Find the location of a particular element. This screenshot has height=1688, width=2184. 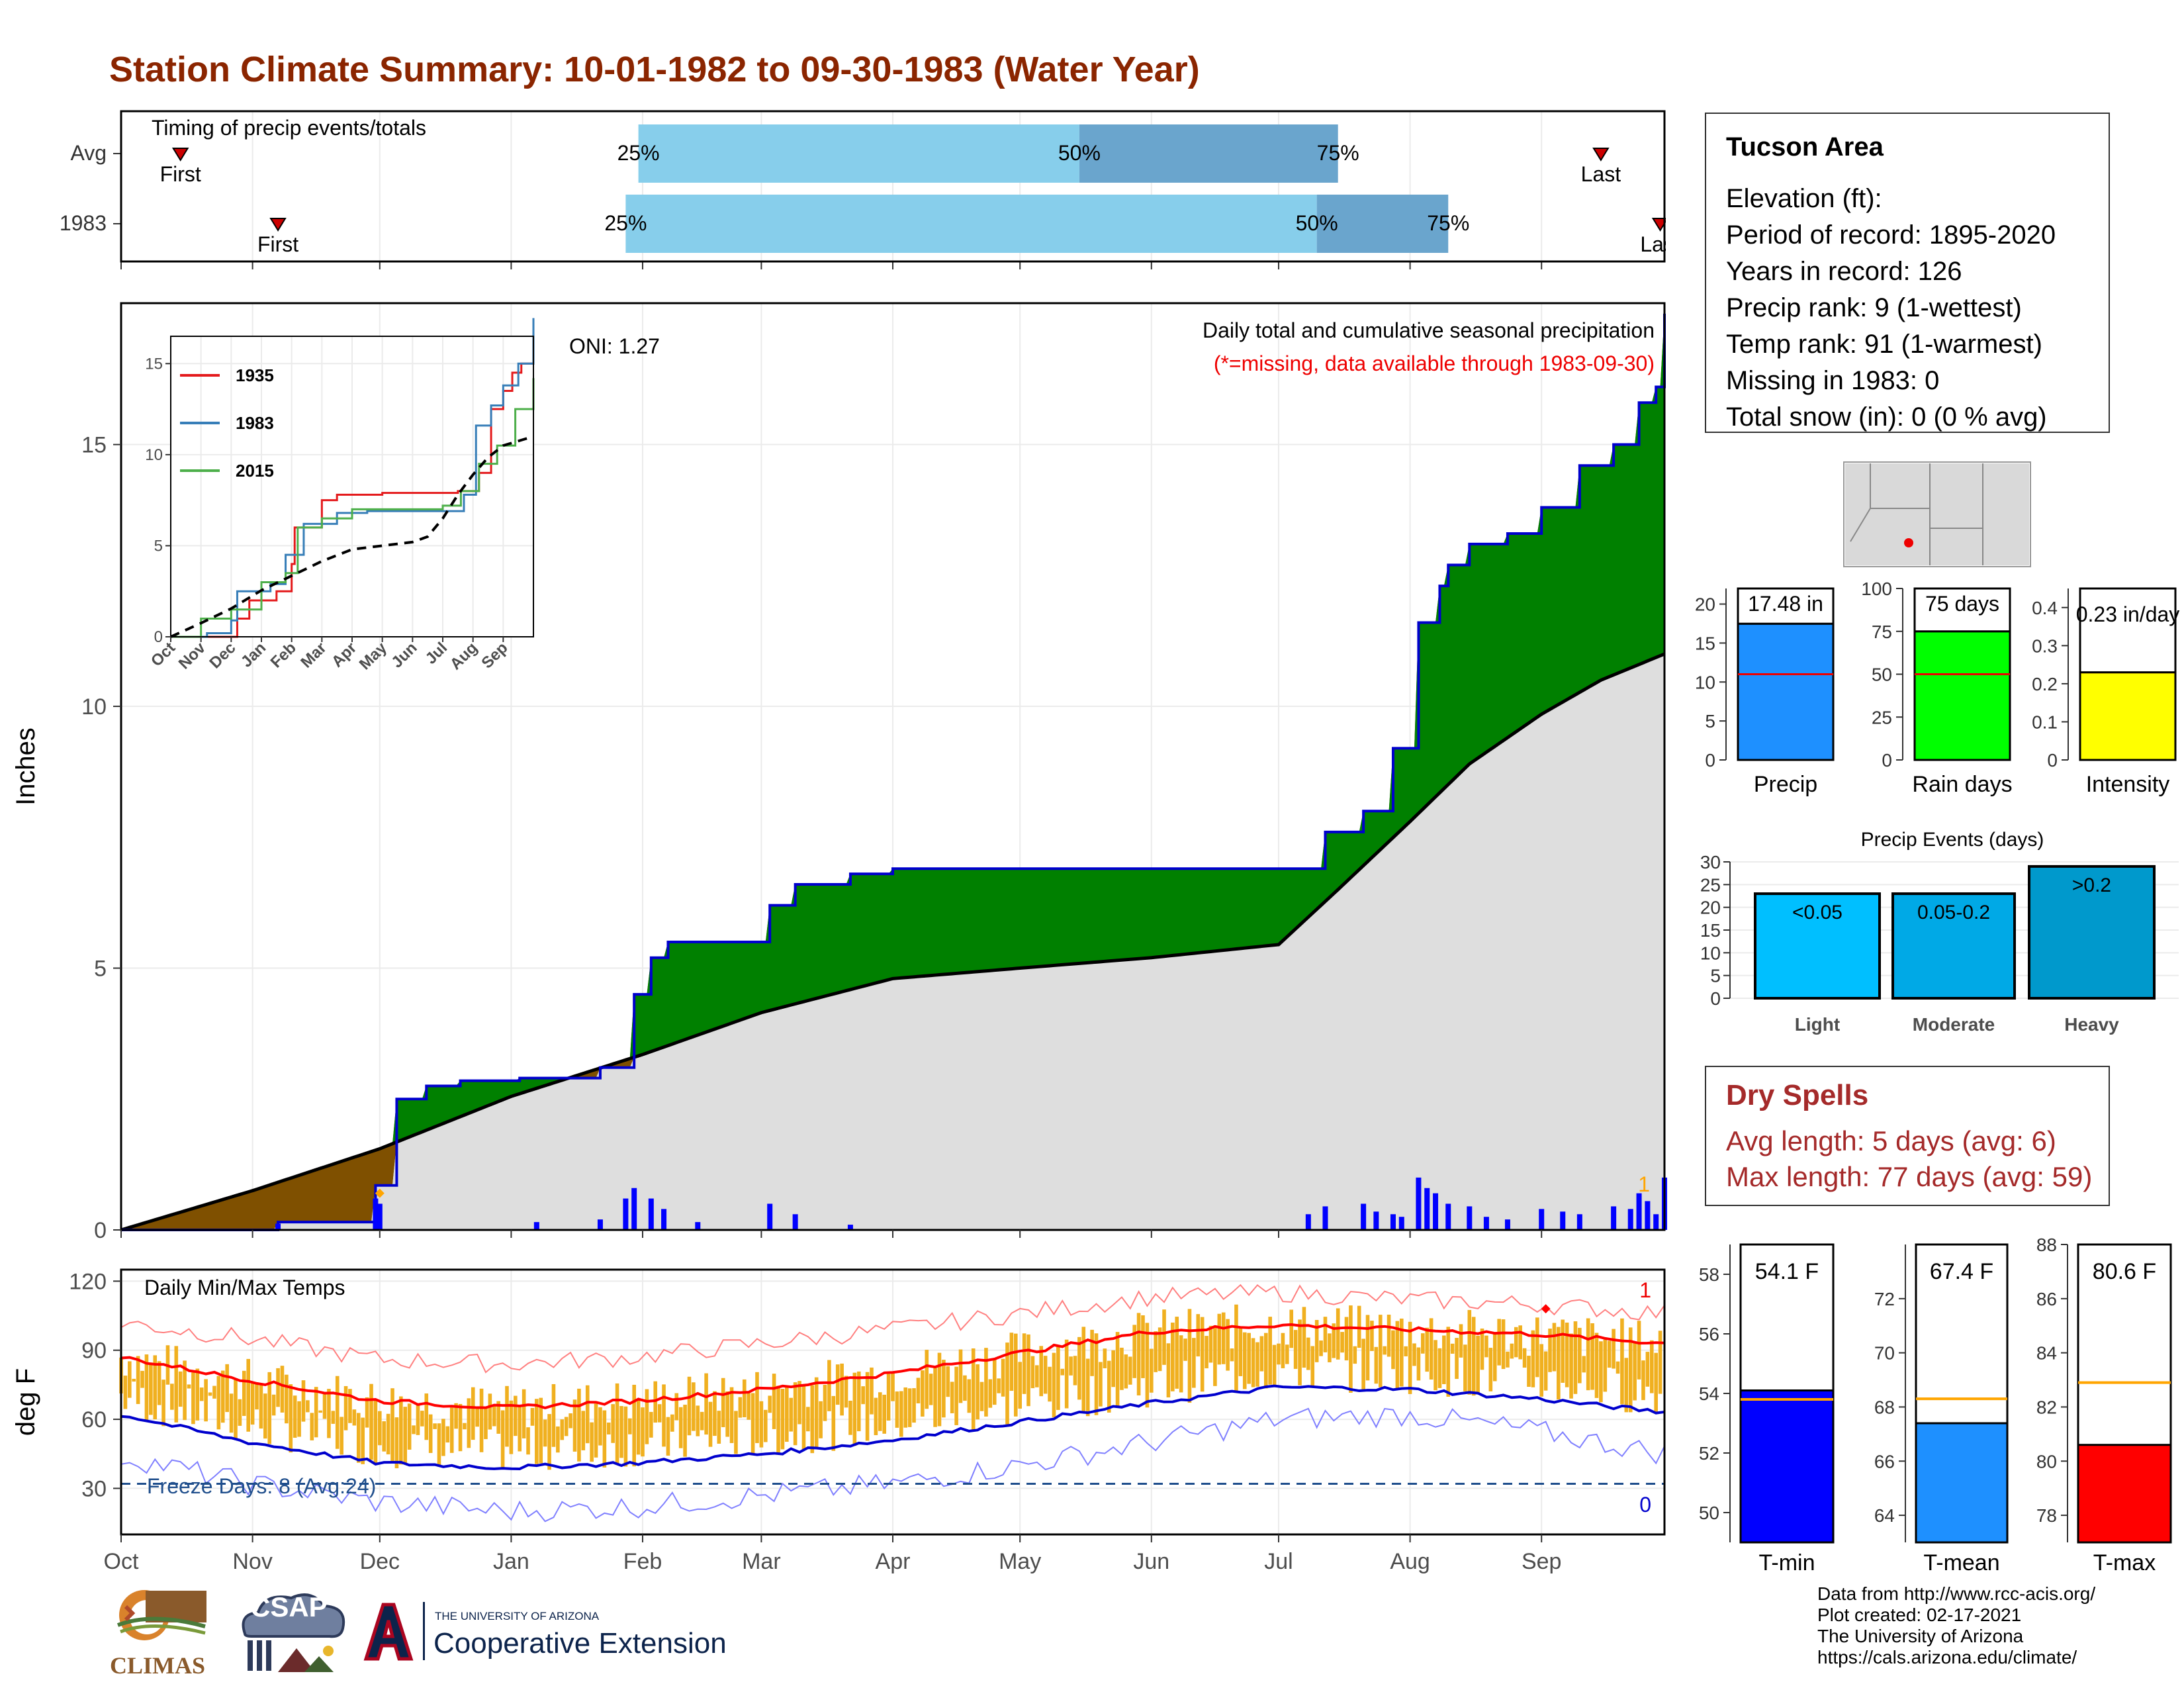

freeze-days-label: Freeze Days: 8 (Avg:24) is located at coordinates (261, 1486).